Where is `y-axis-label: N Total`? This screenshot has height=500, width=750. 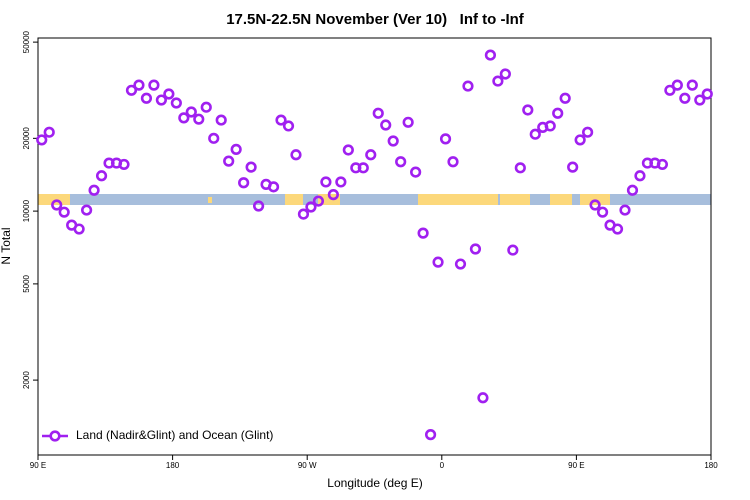 y-axis-label: N Total is located at coordinates (6, 245).